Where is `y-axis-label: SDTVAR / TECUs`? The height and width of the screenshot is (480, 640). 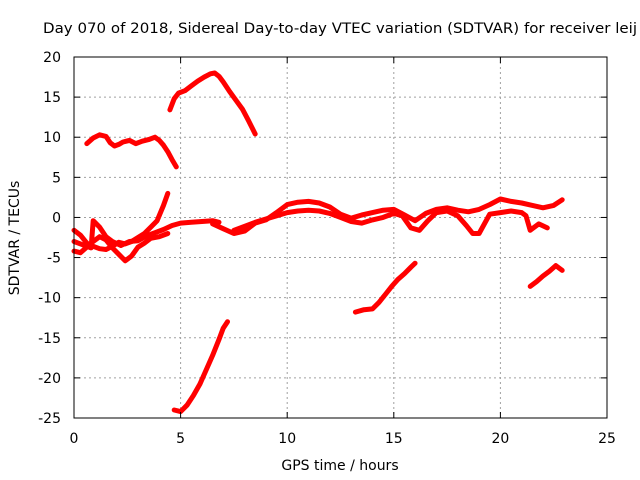
y-axis-label: SDTVAR / TECUs is located at coordinates (15, 238).